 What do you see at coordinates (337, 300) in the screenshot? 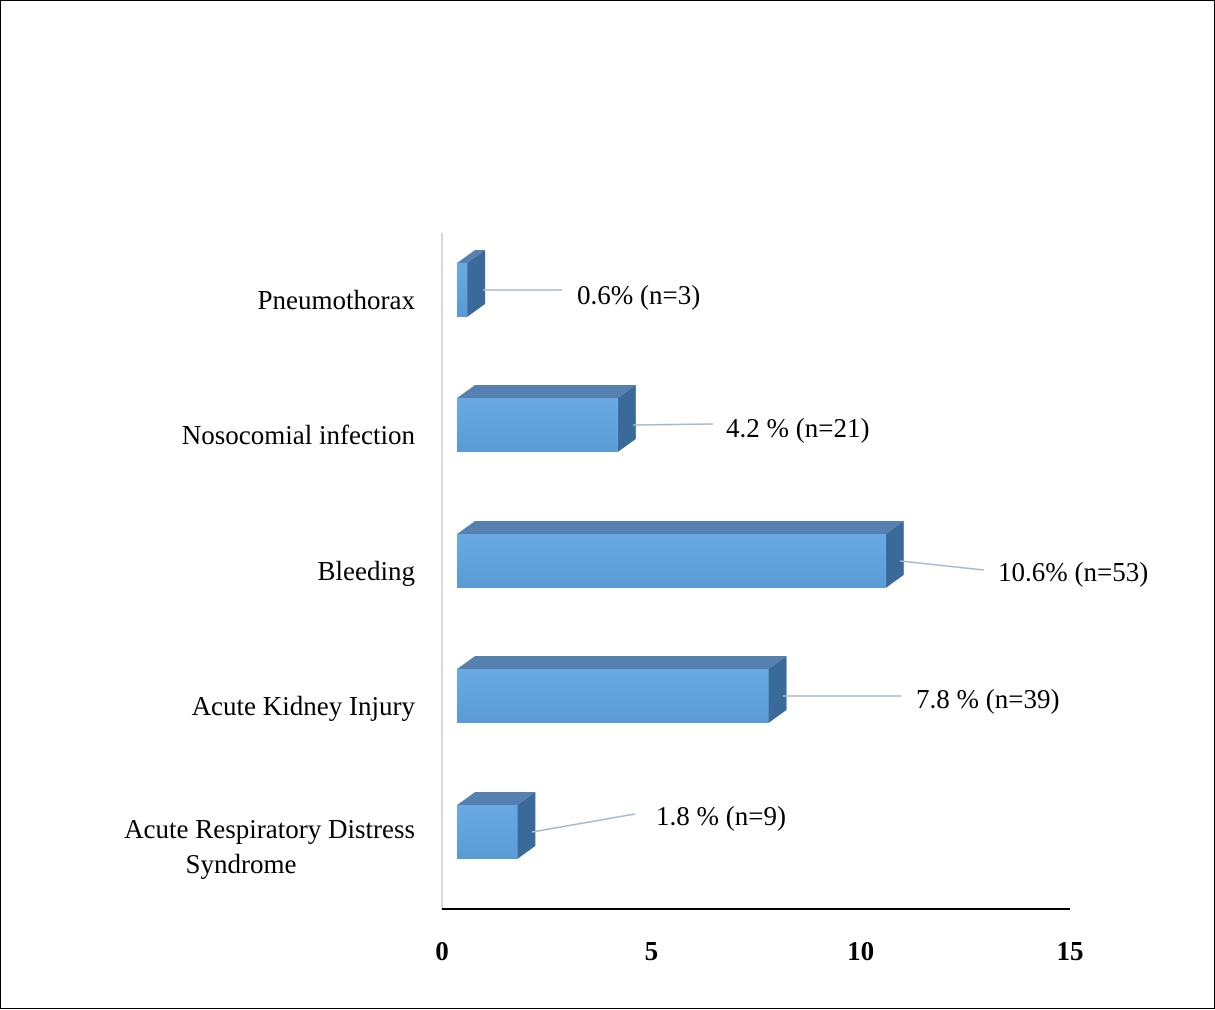
I see `category-label: Pneumothorax` at bounding box center [337, 300].